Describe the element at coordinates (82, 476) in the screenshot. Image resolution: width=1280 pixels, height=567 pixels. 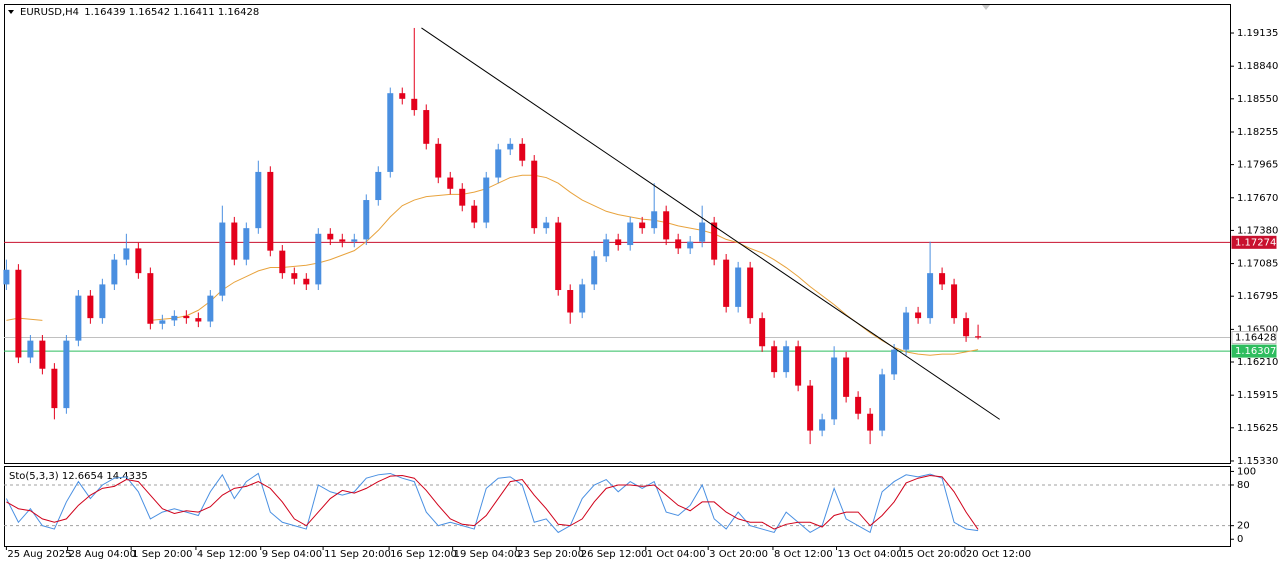
I see `main-value: 12.6654` at that location.